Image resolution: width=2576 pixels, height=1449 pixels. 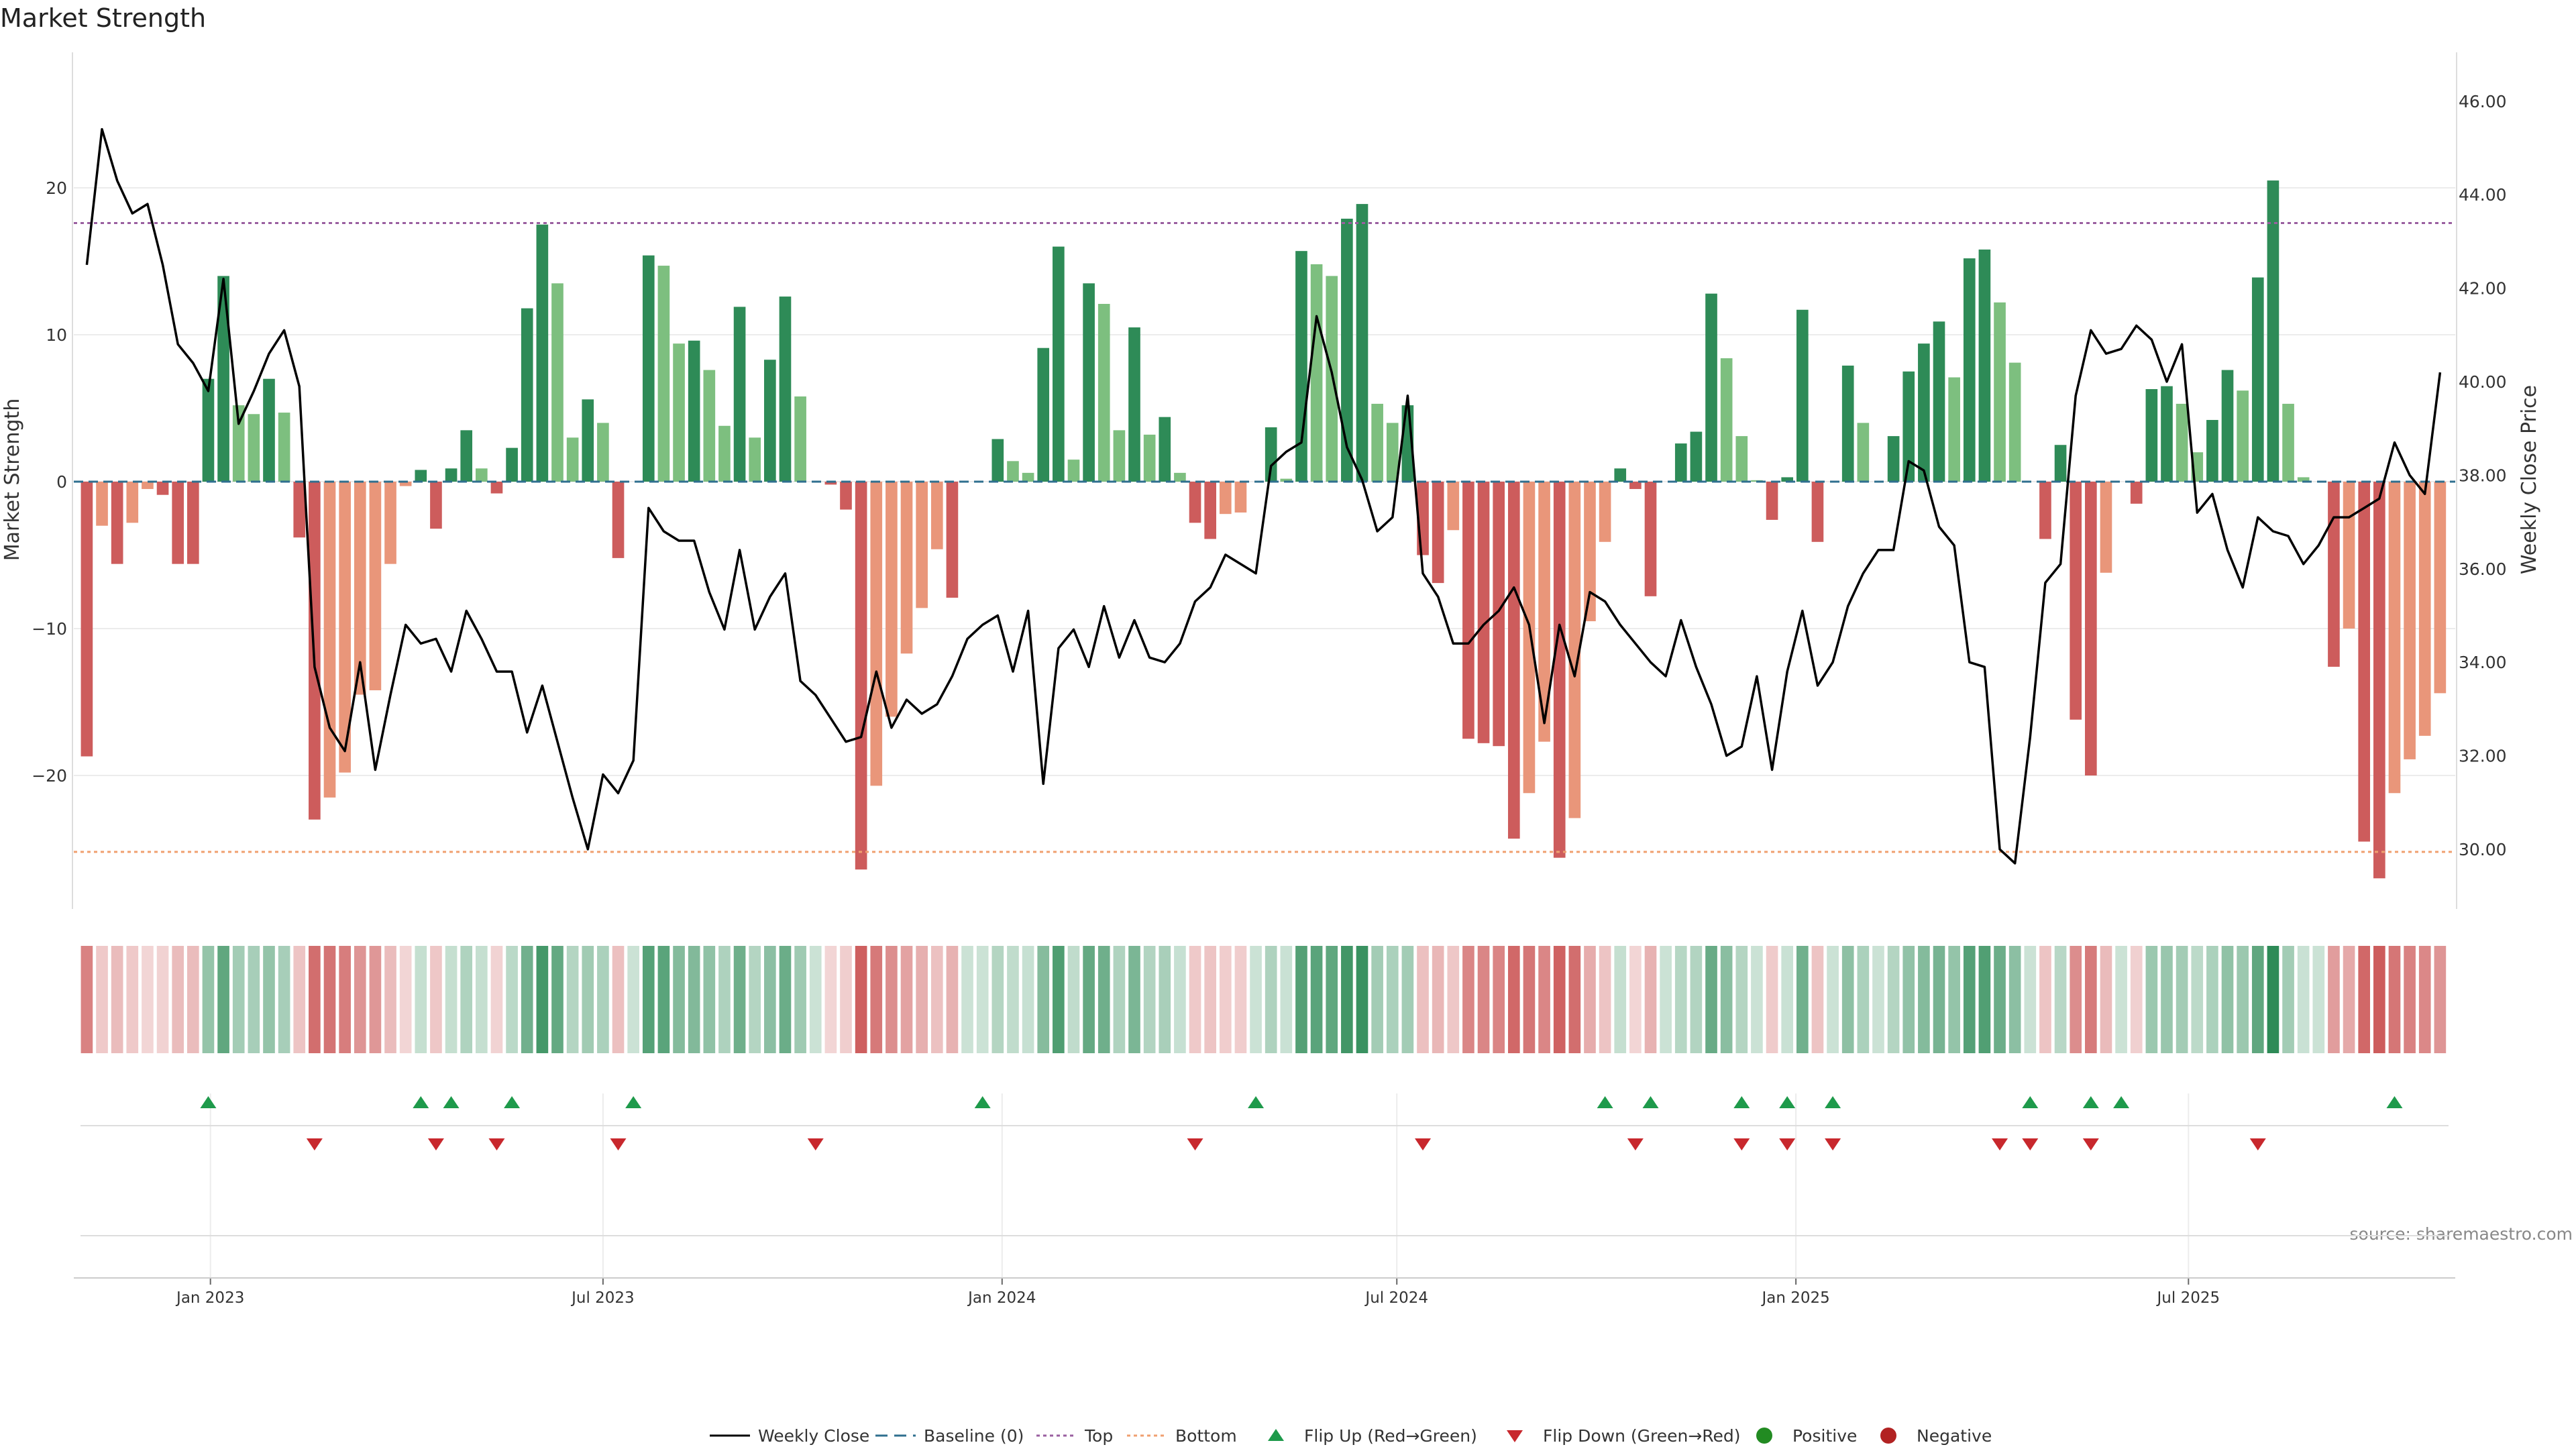 I want to click on legend-symbol-flip-down, so click(x=1515, y=1436).